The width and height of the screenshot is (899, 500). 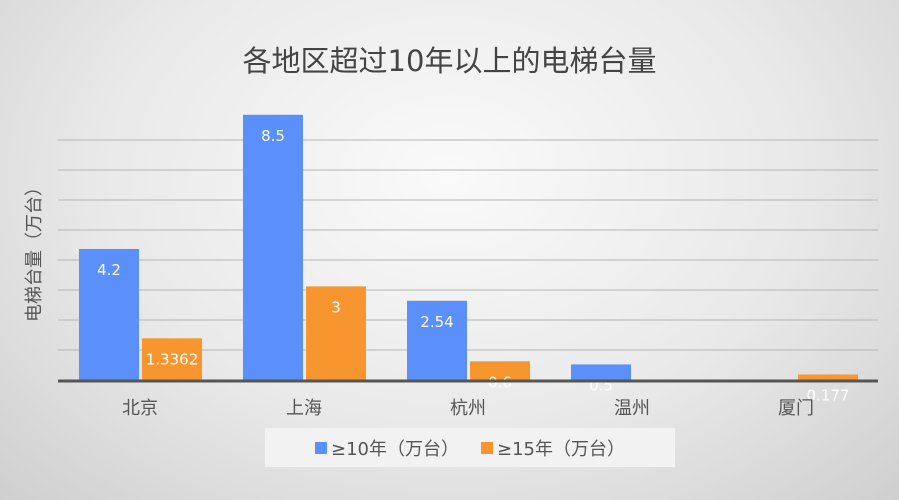 I want to click on legend-item-15y: ≥15年（万台）, so click(x=553, y=448).